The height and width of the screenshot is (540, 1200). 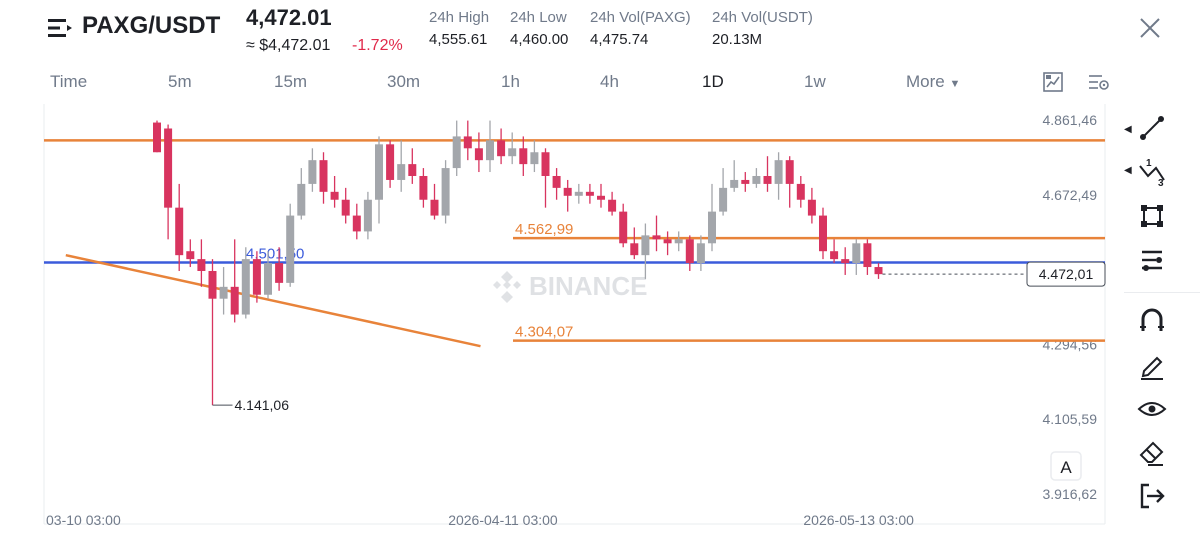 I want to click on tab-1d: 1D, so click(x=713, y=81).